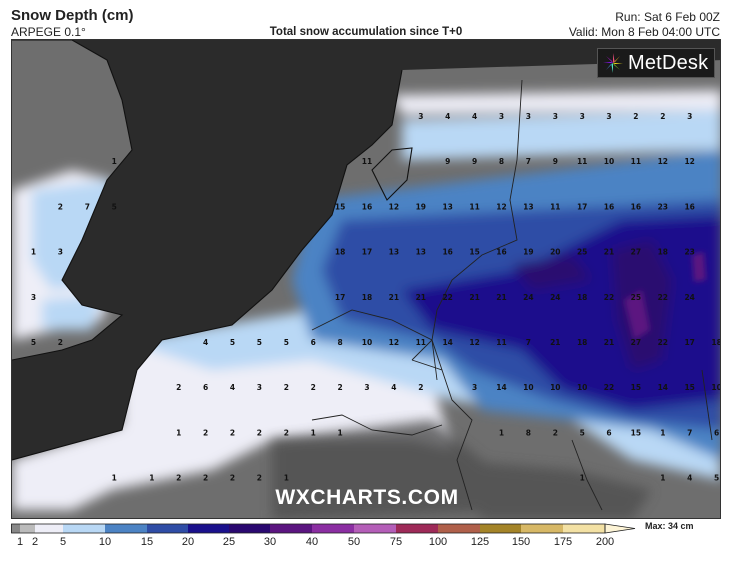 The image size is (732, 561). Describe the element at coordinates (188, 542) in the screenshot. I see `colorbar-tick-label: 20` at that location.